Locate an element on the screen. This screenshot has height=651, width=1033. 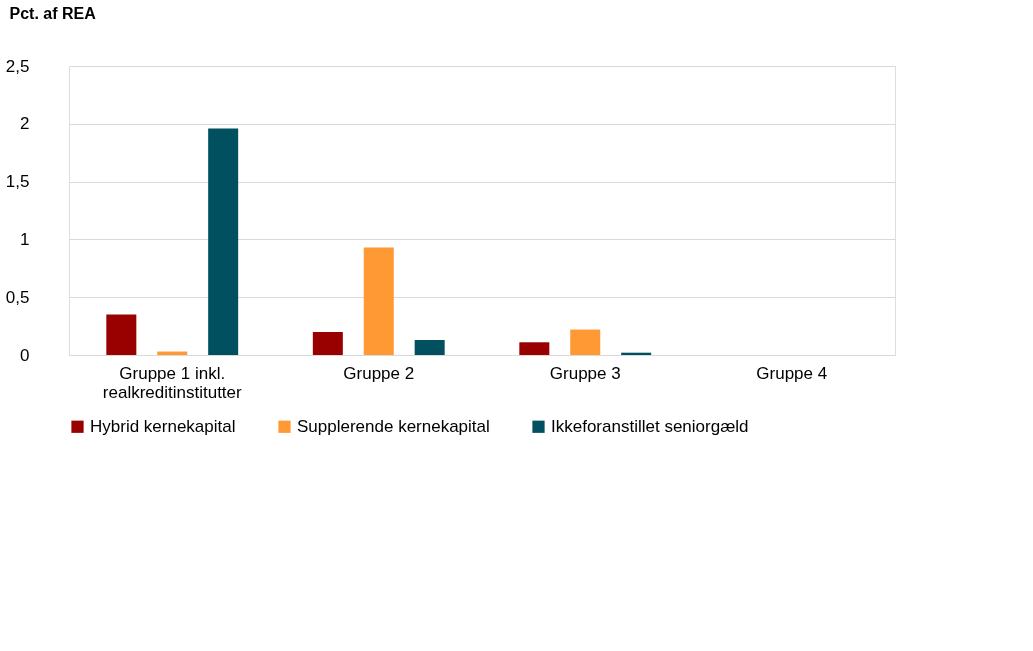
y-tick-label: 1,5 is located at coordinates (17, 182).